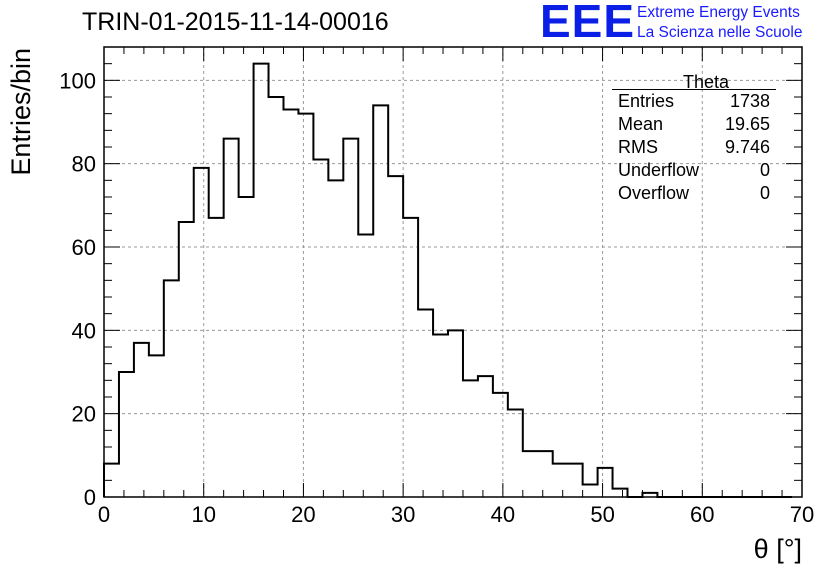  Describe the element at coordinates (104, 514) in the screenshot. I see `x-tick-label: 0` at that location.